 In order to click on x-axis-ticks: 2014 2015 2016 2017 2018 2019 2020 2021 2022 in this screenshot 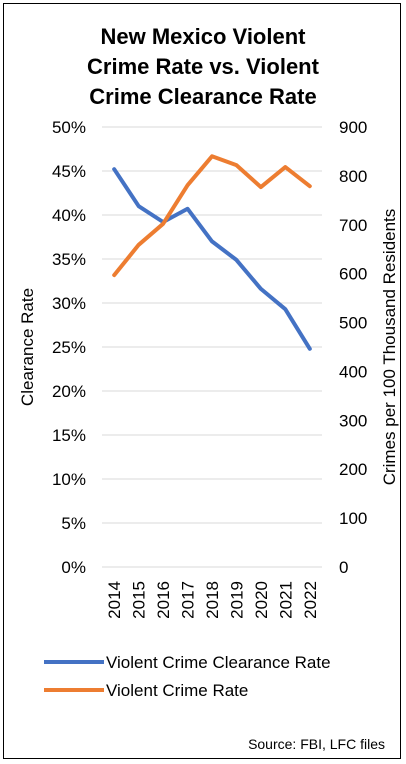, I will do `click(212, 600)`.